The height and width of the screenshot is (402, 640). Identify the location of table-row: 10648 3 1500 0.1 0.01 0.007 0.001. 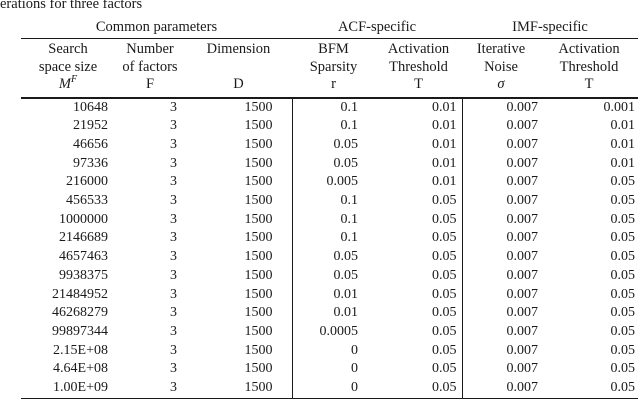
(329, 107).